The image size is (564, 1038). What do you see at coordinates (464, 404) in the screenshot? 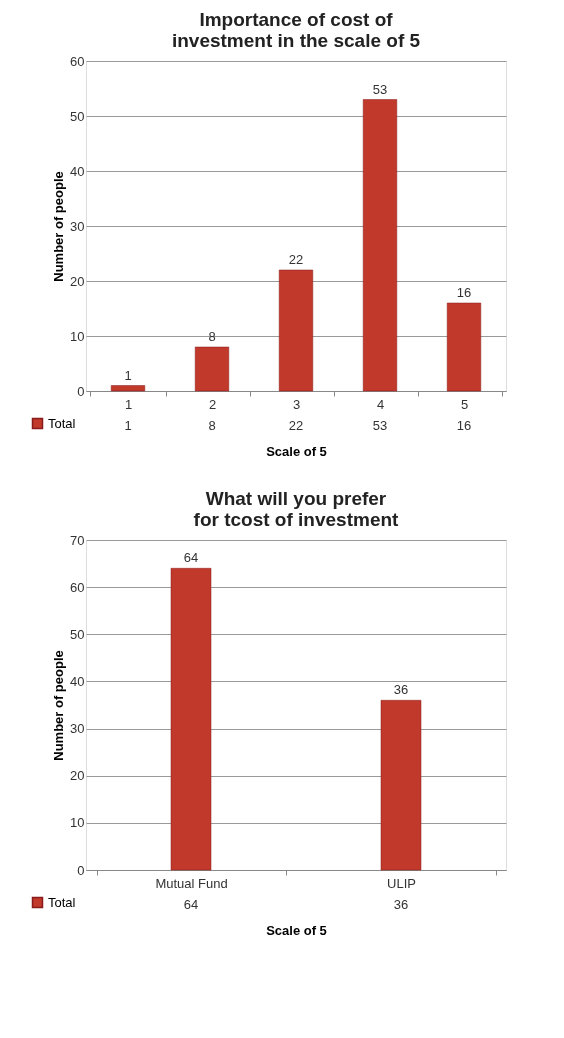
I see `x-tick-label: 5` at bounding box center [464, 404].